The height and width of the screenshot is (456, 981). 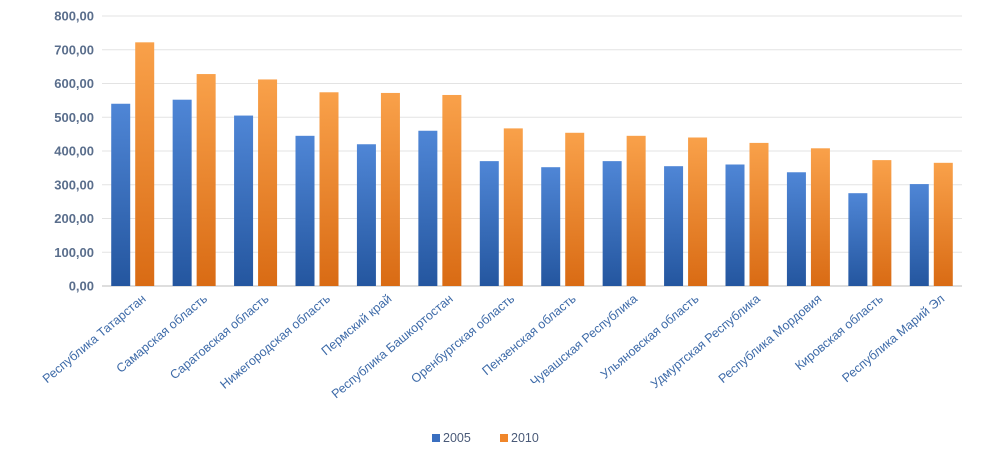 I want to click on y-tick-label: 400,00, so click(x=74, y=151).